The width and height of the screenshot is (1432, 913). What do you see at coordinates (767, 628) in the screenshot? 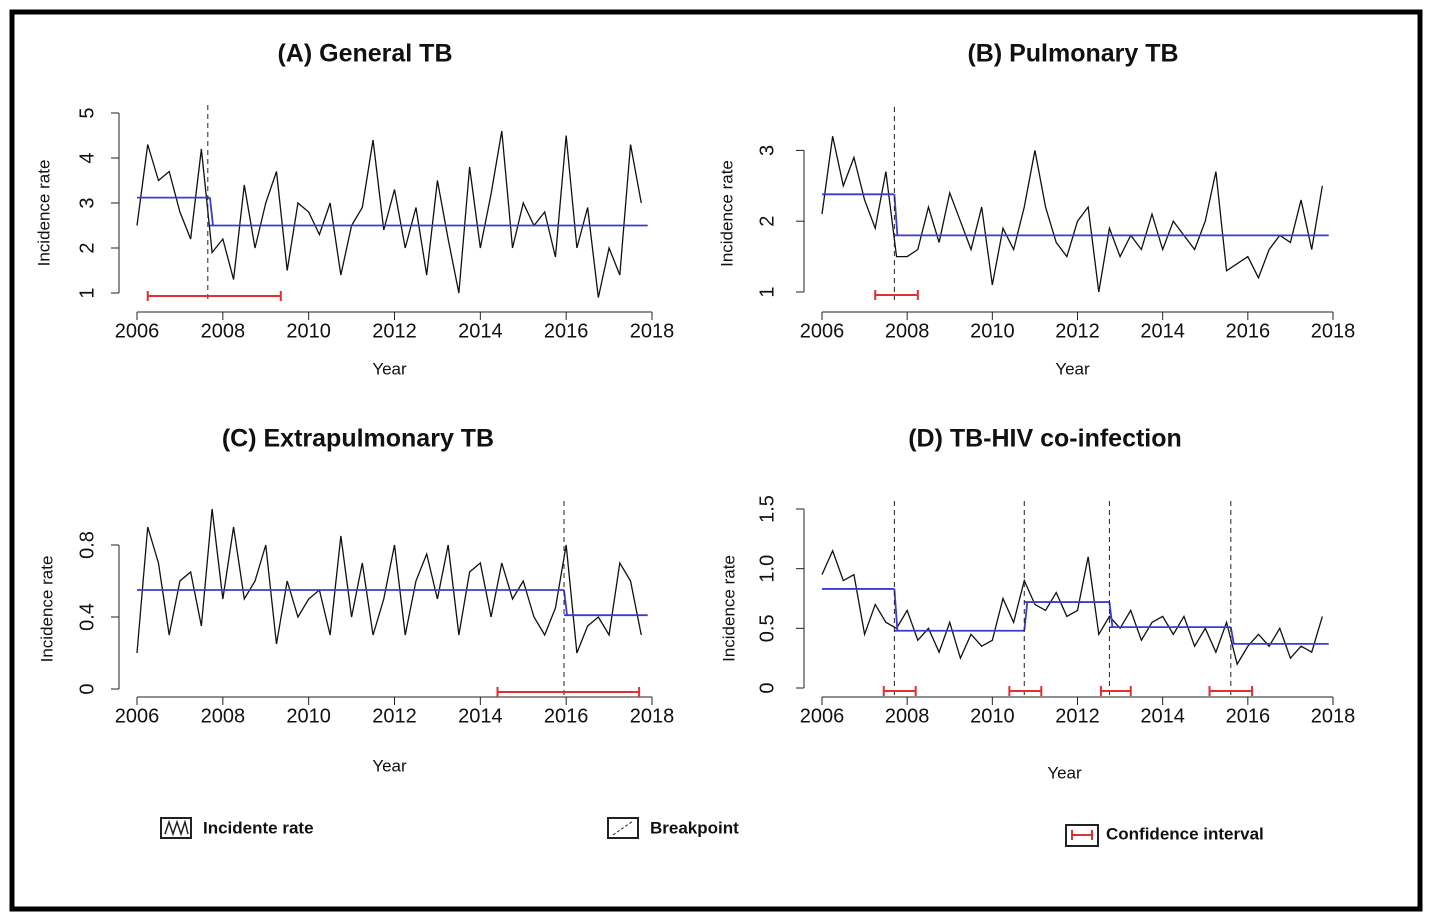
I see `y-tick-label: 0.5` at bounding box center [767, 628].